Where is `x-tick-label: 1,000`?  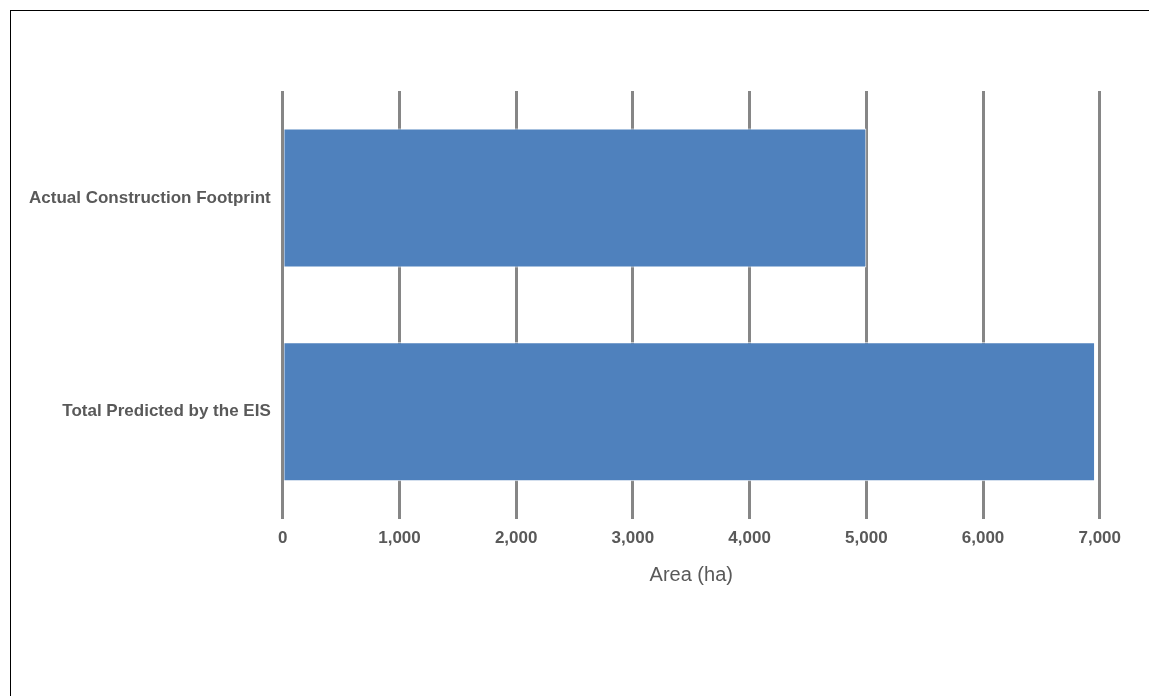
x-tick-label: 1,000 is located at coordinates (399, 538).